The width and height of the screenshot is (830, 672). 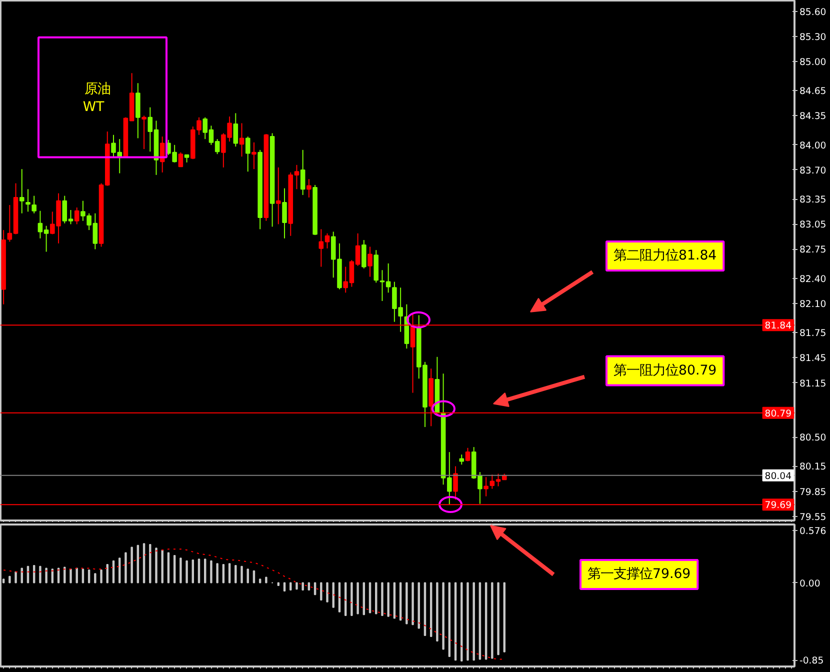 I want to click on y-tick-label: 83.05, so click(x=813, y=225).